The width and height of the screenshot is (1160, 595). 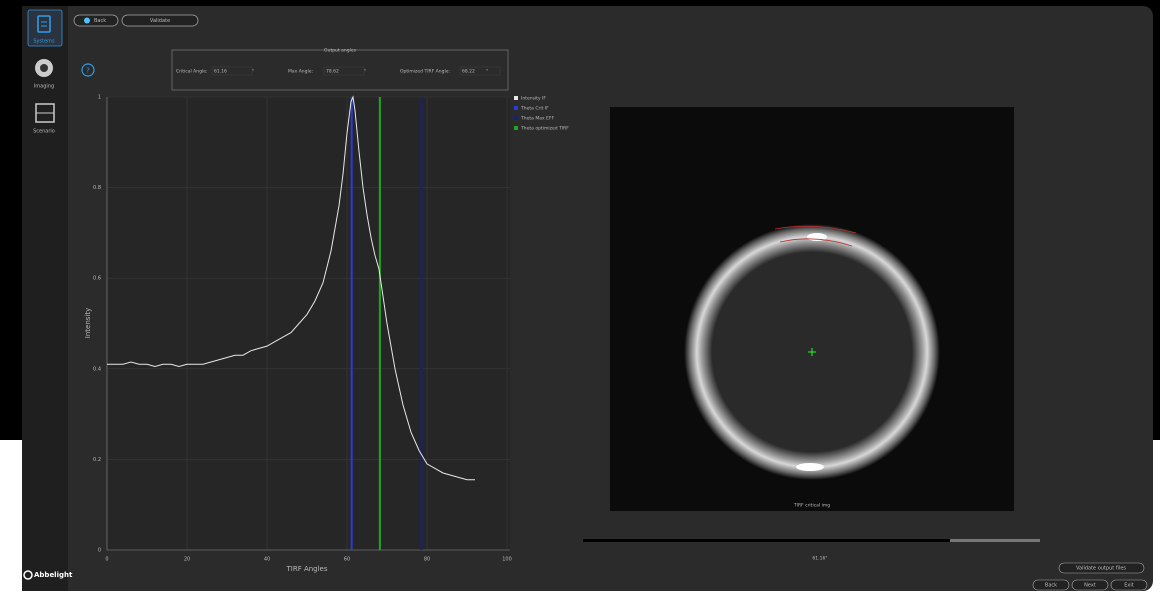 I want to click on x-tick-label: 40, so click(x=267, y=560).